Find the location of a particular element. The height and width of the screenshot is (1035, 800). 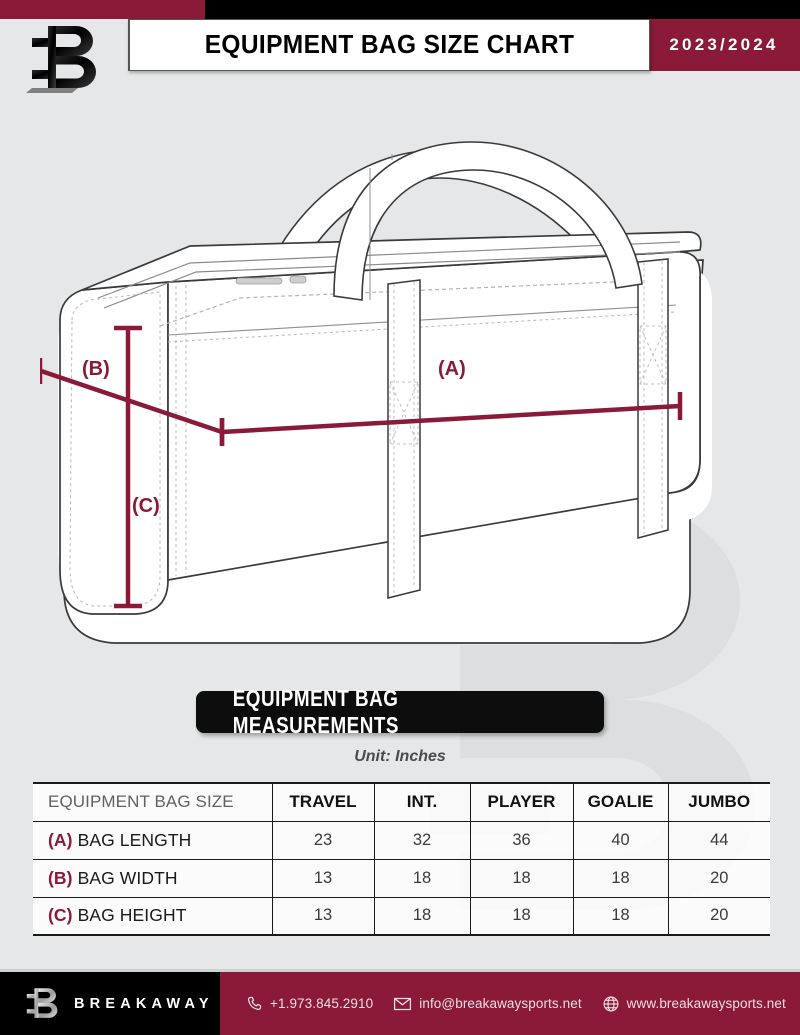

bag-seam is located at coordinates (422, 323).